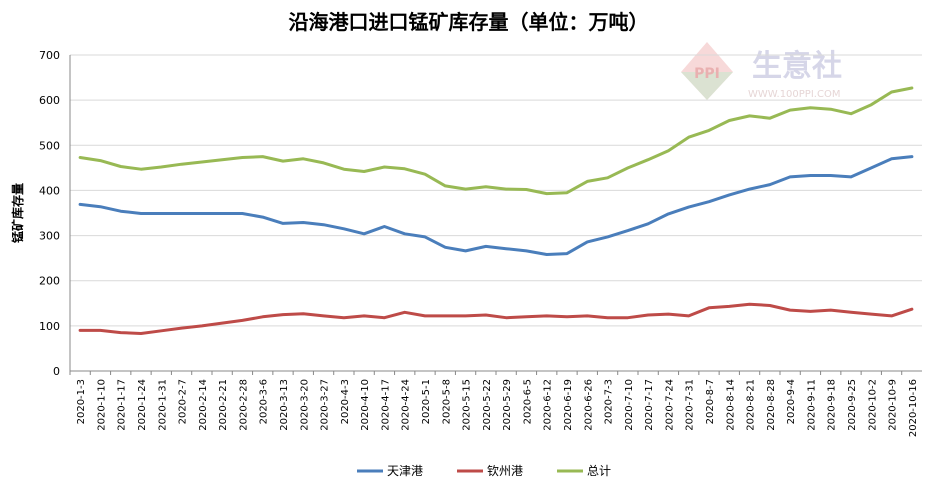 Image resolution: width=937 pixels, height=490 pixels. What do you see at coordinates (385, 405) in the screenshot?
I see `x-tick-label: 2020-4-17` at bounding box center [385, 405].